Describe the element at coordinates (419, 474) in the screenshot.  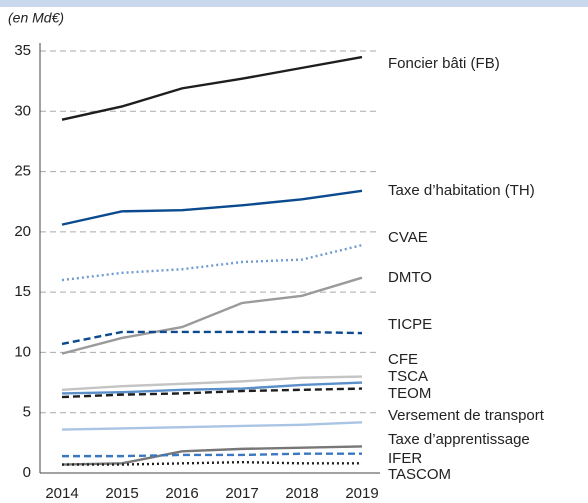
I see `series-label: TASCOM` at that location.